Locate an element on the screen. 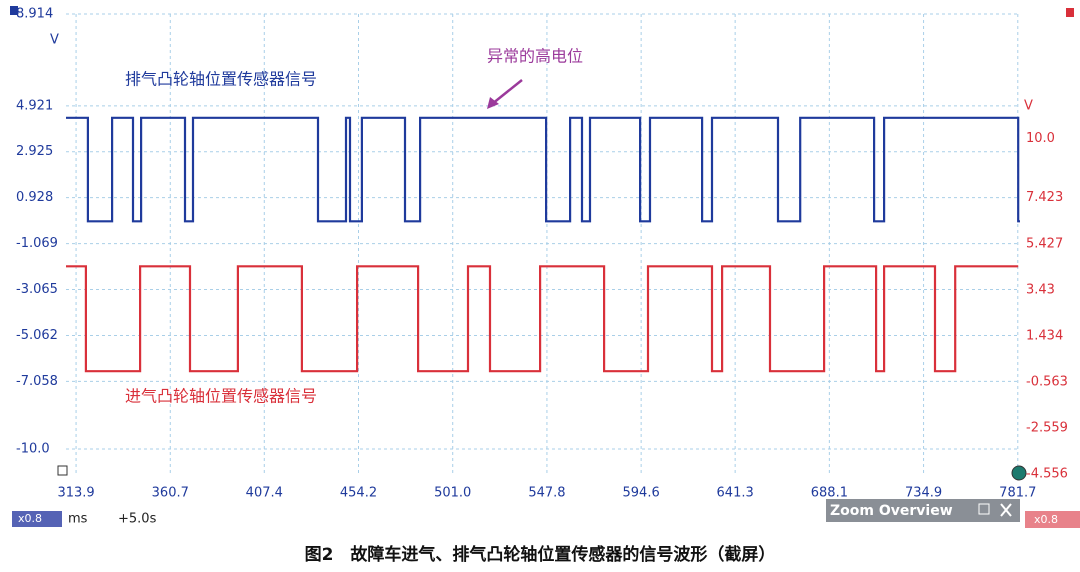 This screenshot has height=572, width=1080. x-tick-label: 360.7 is located at coordinates (170, 493).